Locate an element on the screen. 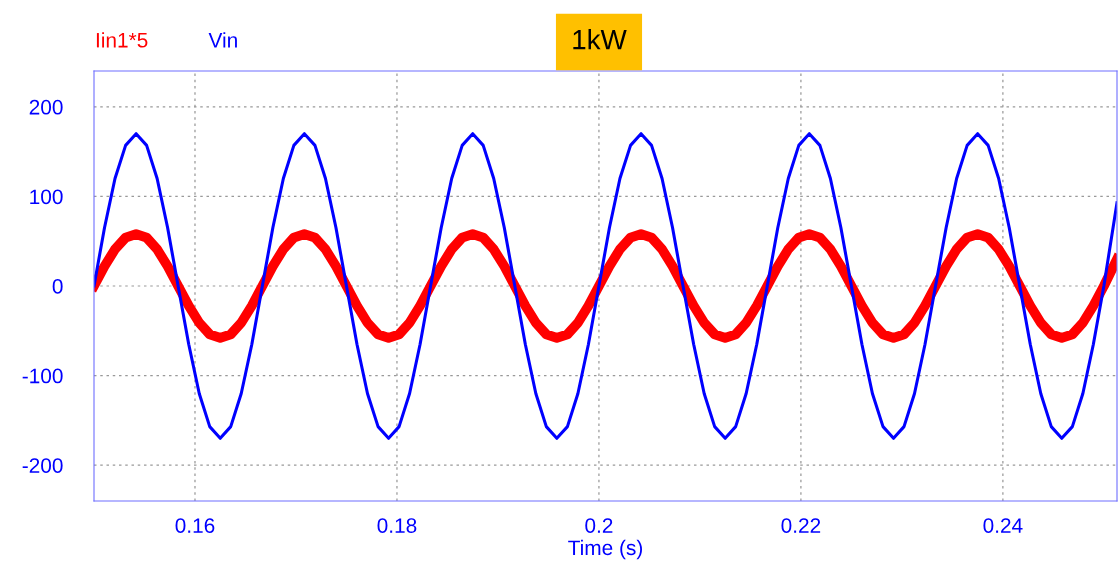  x-tick-label: 0.24 is located at coordinates (1003, 525).